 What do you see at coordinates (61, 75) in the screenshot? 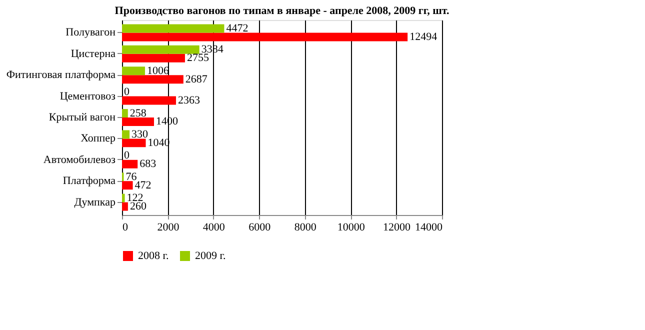
I see `y-tick-label: Фитинговая платформа` at bounding box center [61, 75].